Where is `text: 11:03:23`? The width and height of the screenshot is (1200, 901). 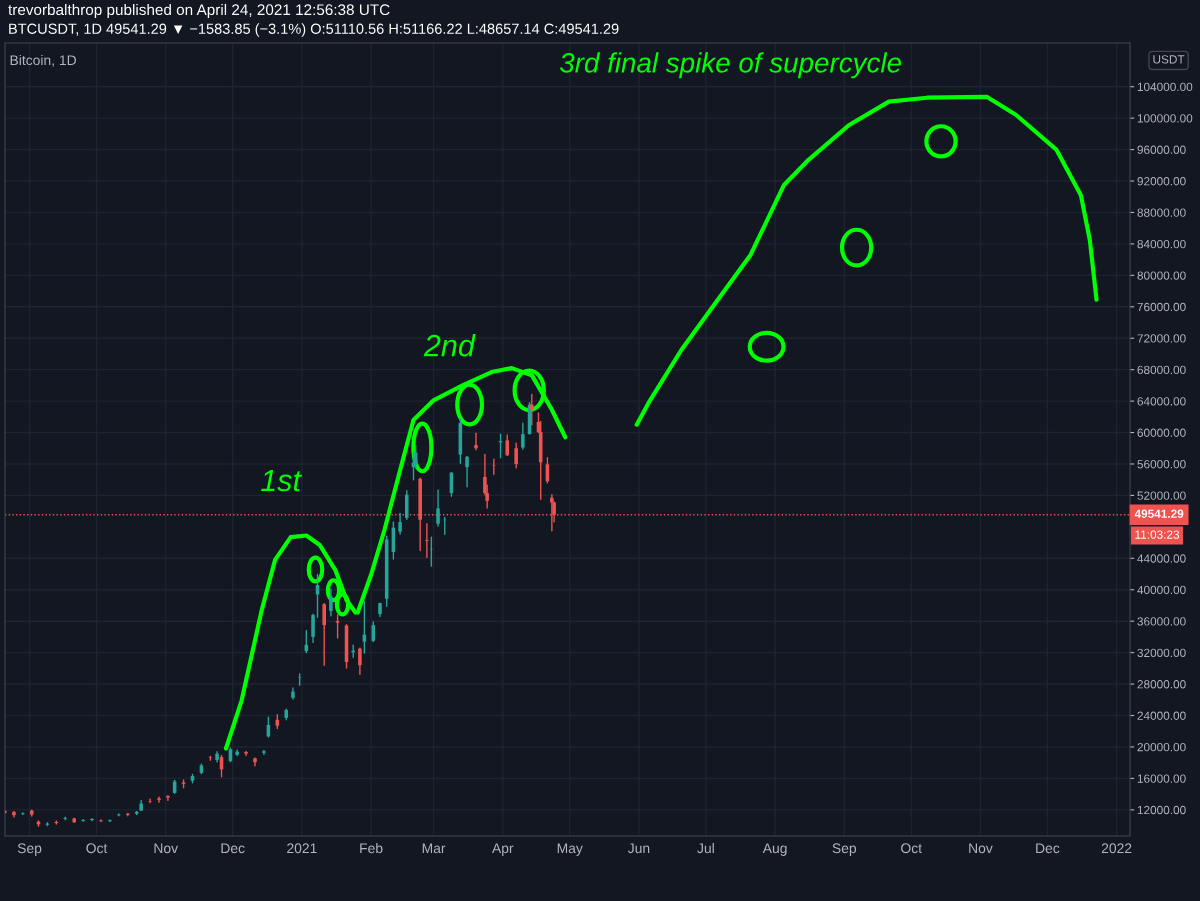
text: 11:03:23 is located at coordinates (1157, 534).